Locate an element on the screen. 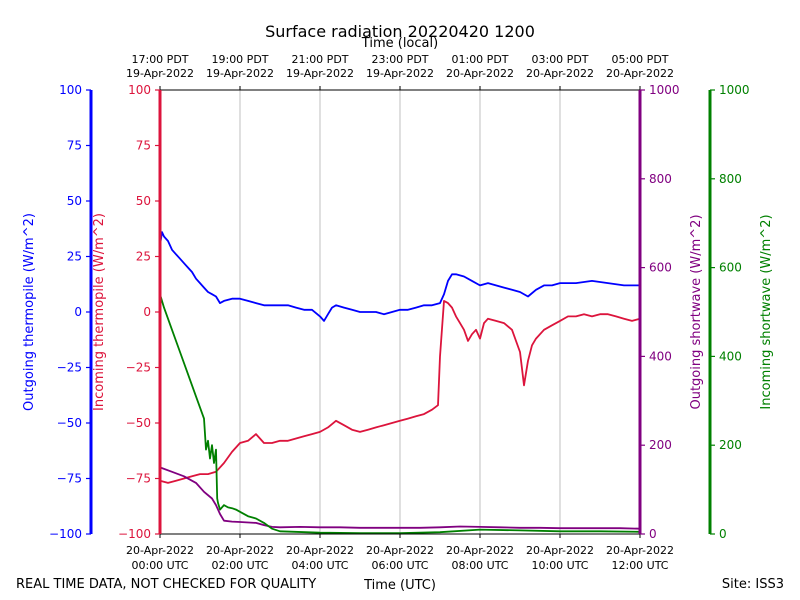 The image size is (800, 600). x-tick-label-utc-time: 12:00 UTC is located at coordinates (639, 565).